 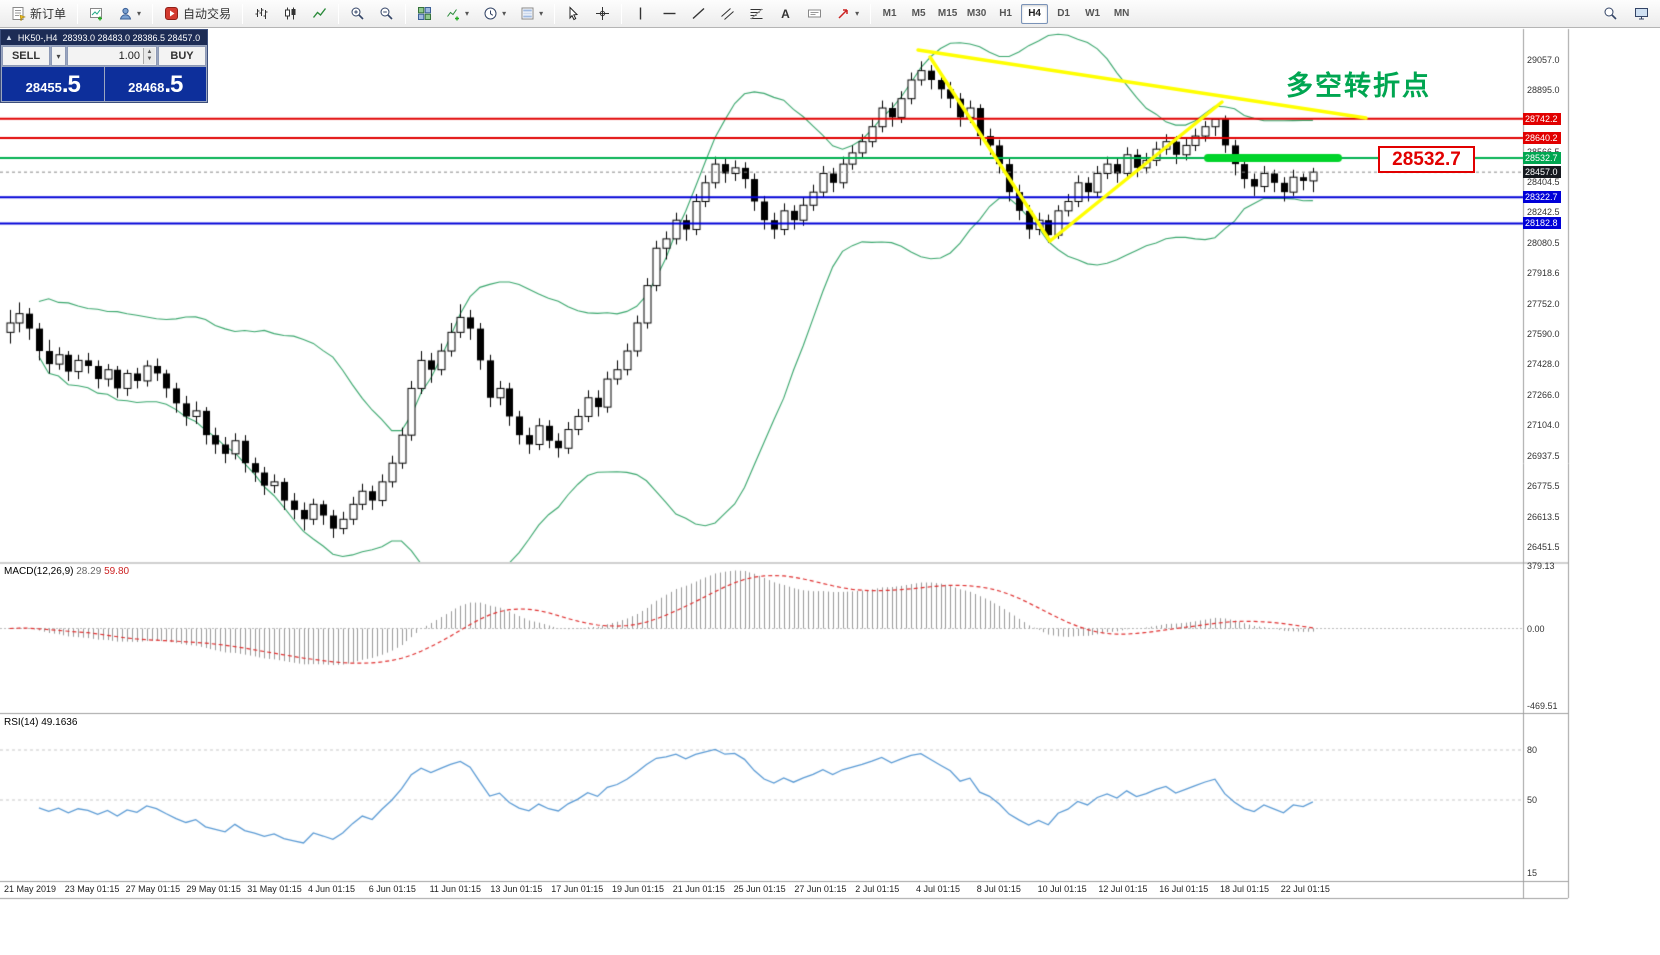 I want to click on volume-input: 1.00 ▲ ▼, so click(x=112, y=56).